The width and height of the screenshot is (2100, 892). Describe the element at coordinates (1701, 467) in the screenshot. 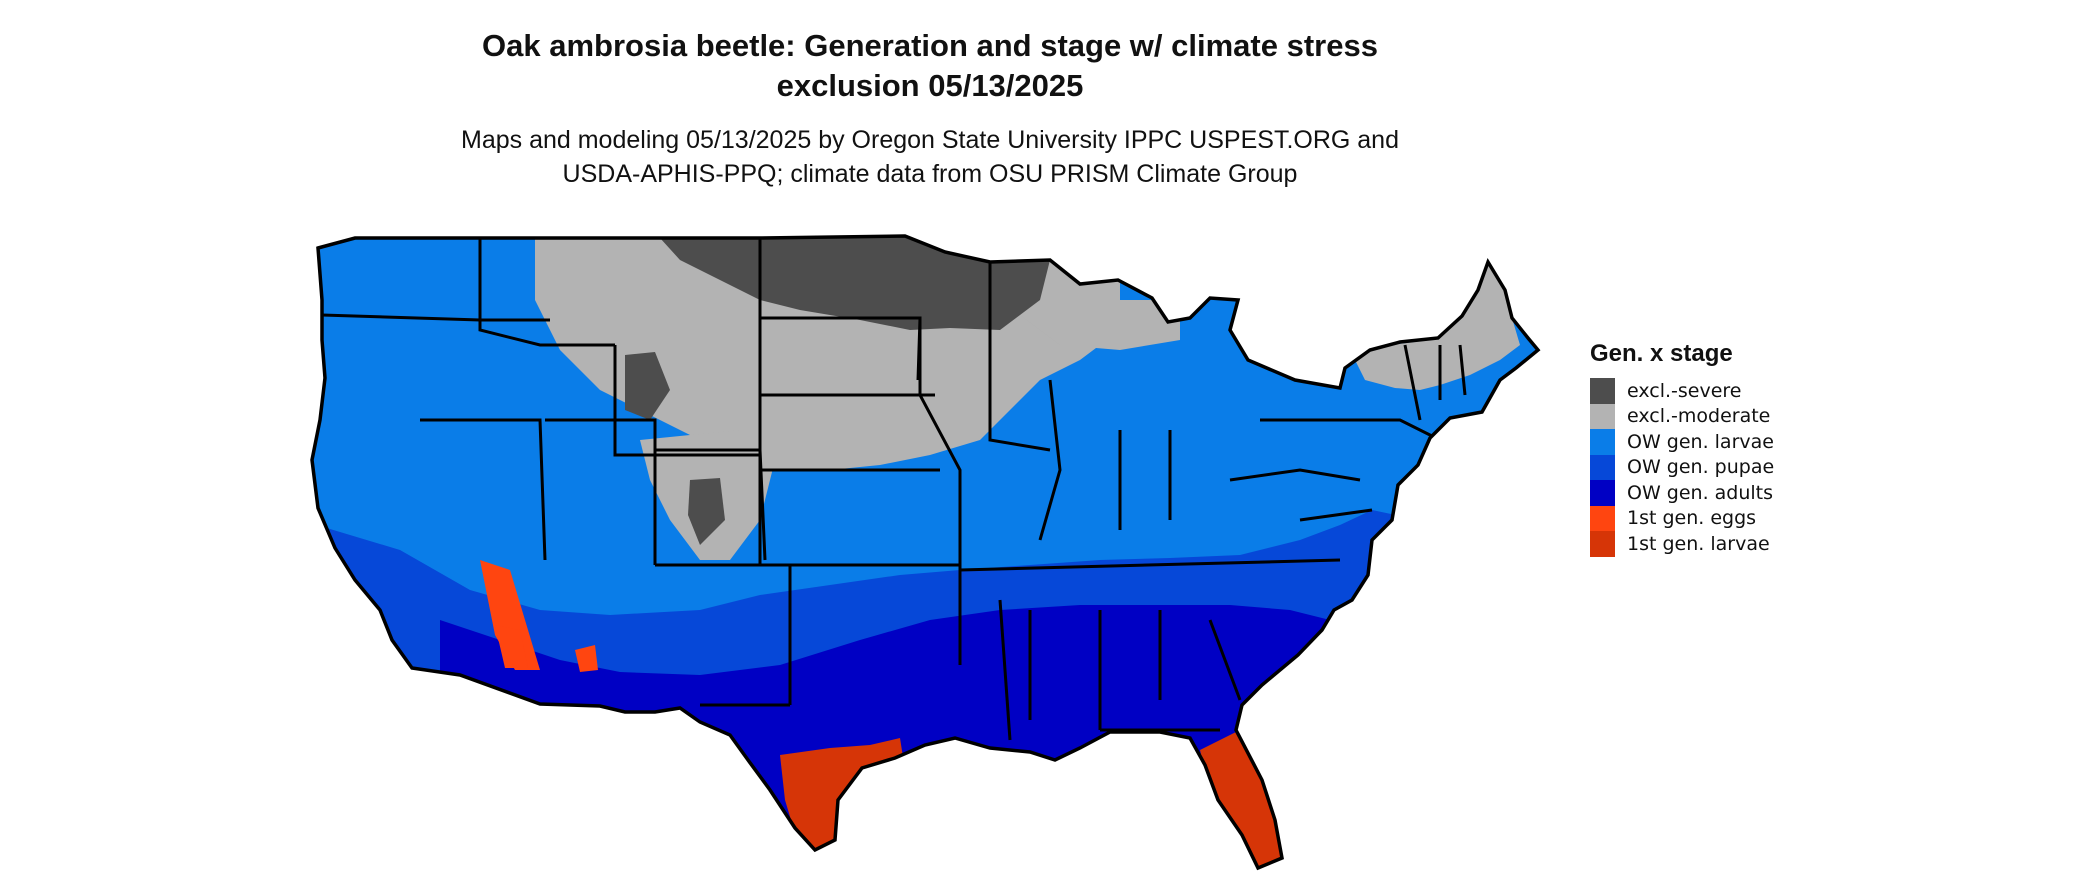

I see `legend-label: OW gen. pupae` at that location.